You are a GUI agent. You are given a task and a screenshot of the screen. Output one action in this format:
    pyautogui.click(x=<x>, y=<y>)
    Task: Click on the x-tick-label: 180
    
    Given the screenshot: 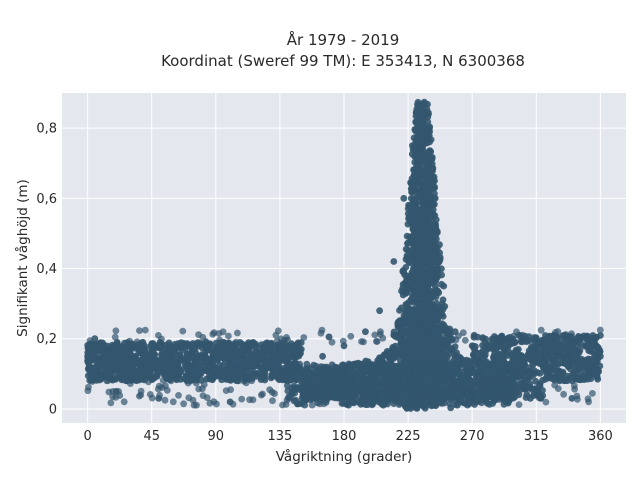 What is the action you would take?
    pyautogui.click(x=344, y=436)
    